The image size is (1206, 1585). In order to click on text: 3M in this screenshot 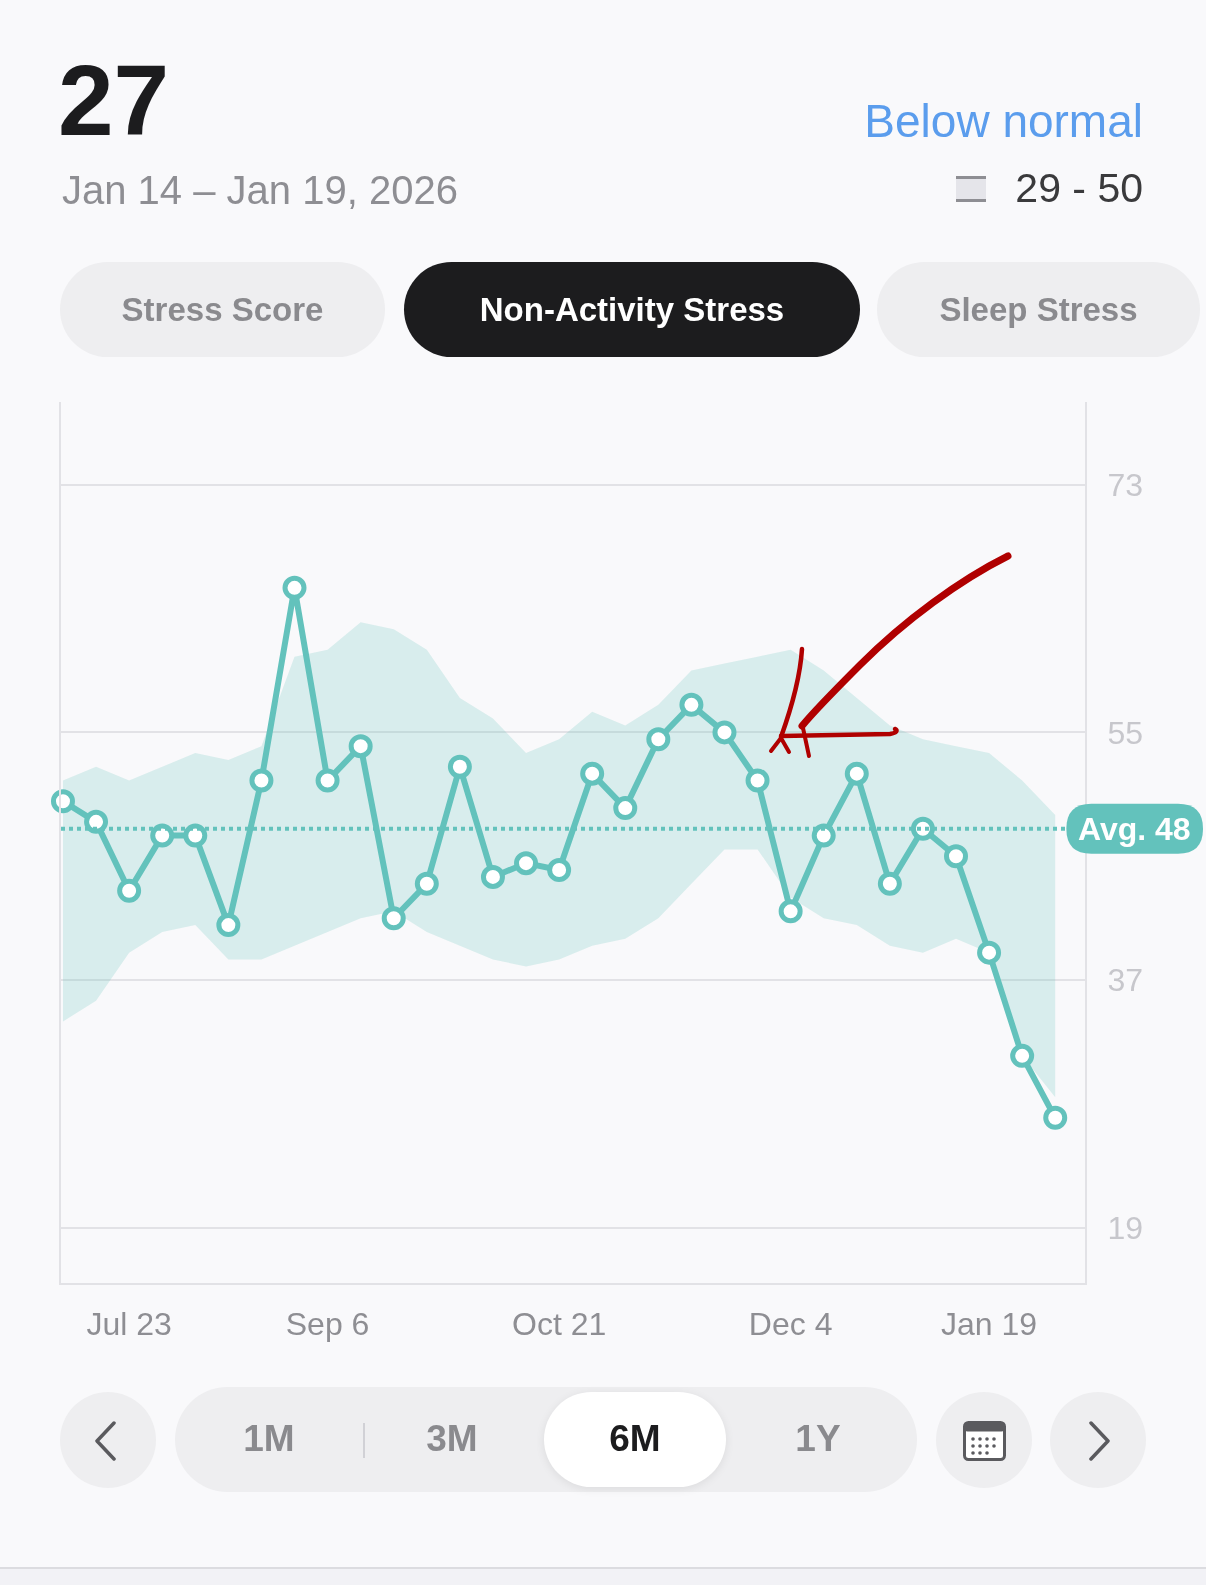, I will do `click(452, 1439)`.